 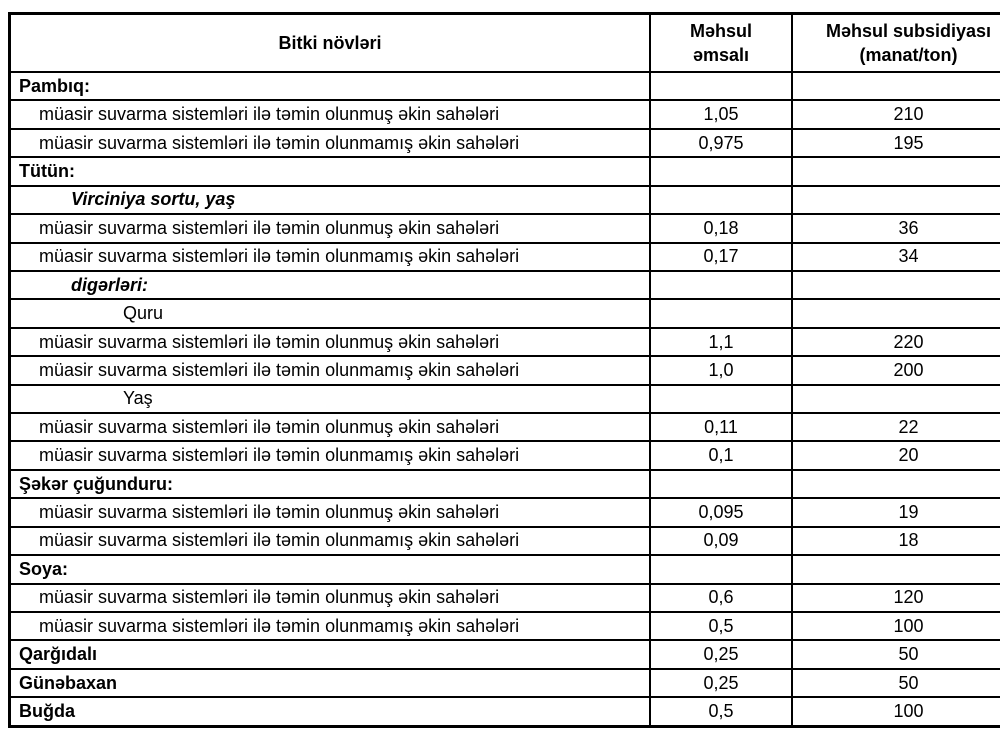 I want to click on crop-label-cell: Pambıq:, so click(x=329, y=86).